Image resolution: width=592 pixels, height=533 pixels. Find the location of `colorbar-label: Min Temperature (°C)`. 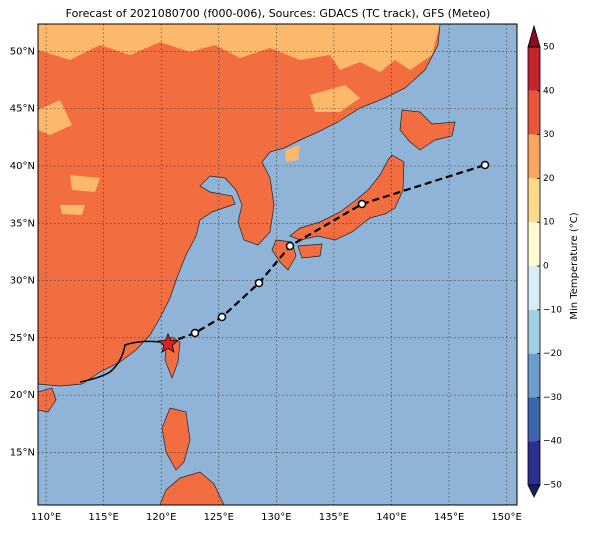

colorbar-label: Min Temperature (°C) is located at coordinates (574, 265).